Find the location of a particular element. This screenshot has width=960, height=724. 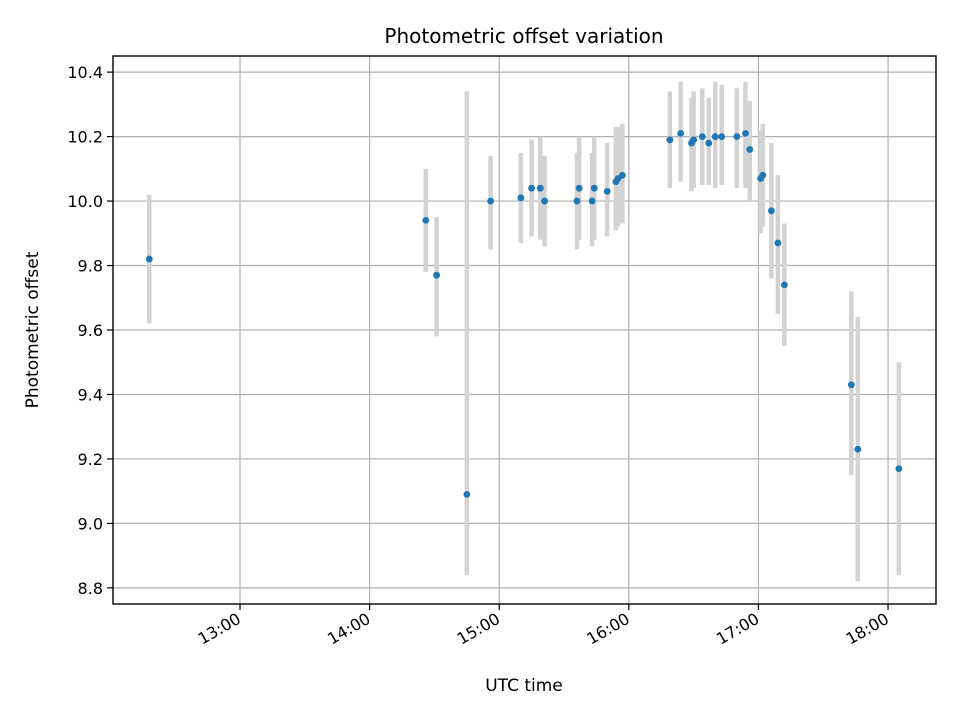

x-axis-label: UTC time is located at coordinates (524, 686).